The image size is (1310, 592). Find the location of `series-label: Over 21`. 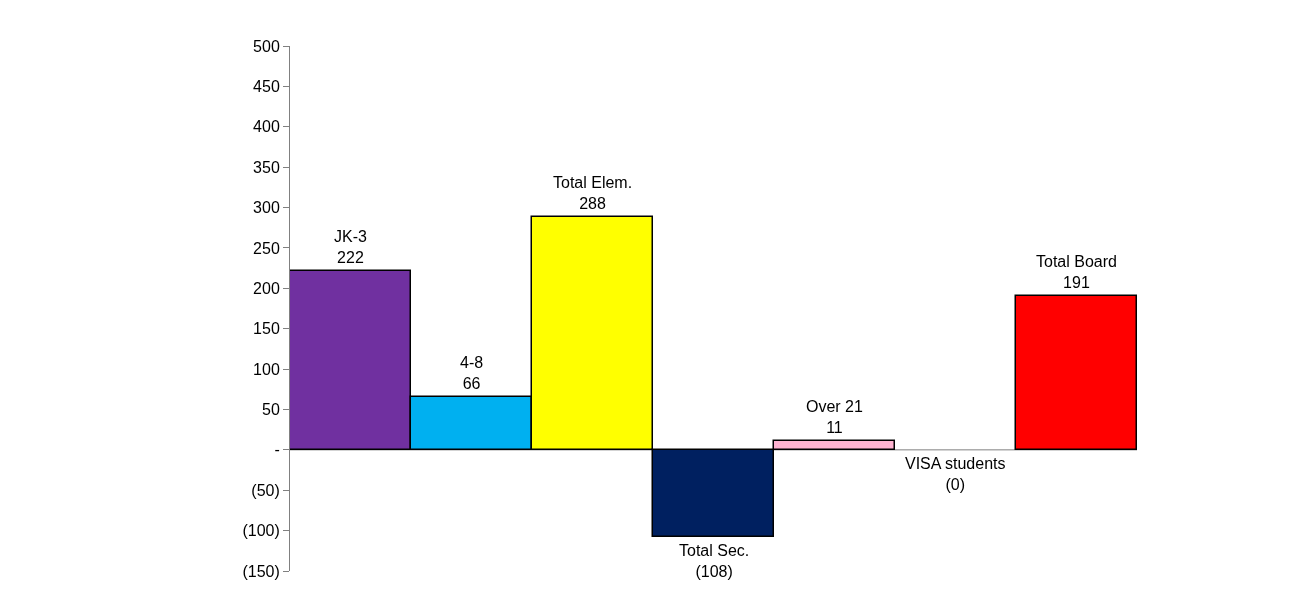

series-label: Over 21 is located at coordinates (835, 406).